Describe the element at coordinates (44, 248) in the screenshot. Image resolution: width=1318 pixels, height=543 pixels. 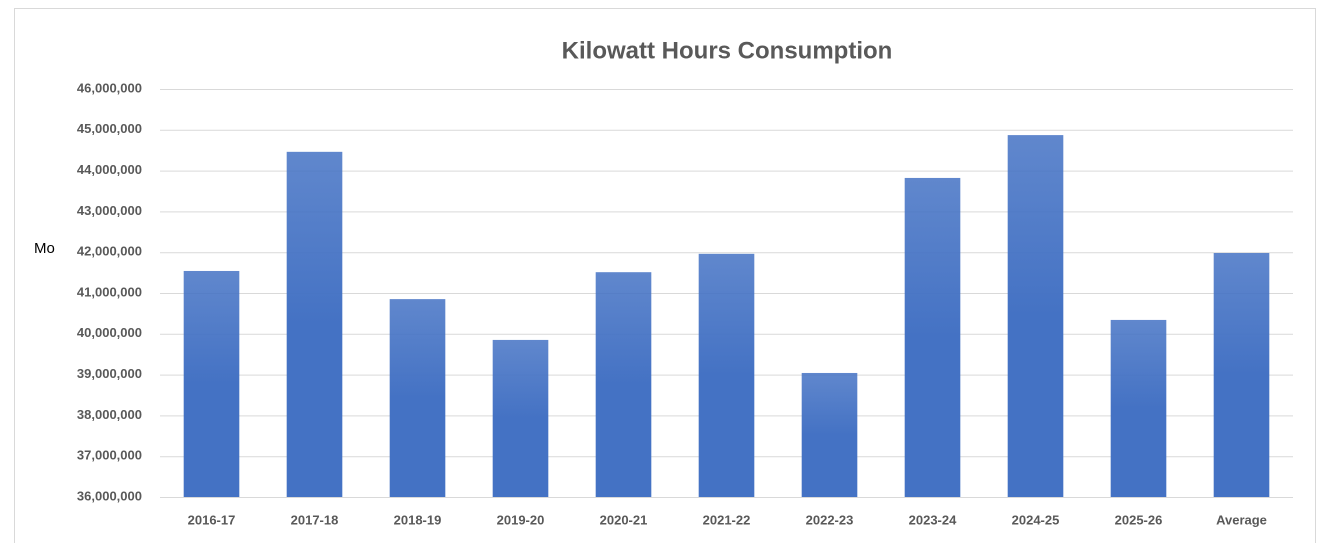
I see `y-axis-label: Mo` at that location.